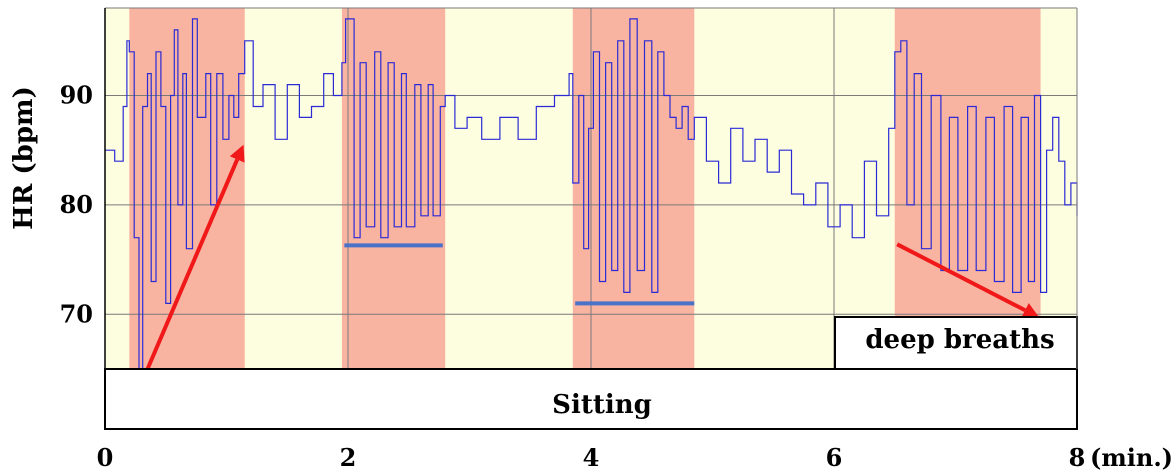 The width and height of the screenshot is (1175, 474). What do you see at coordinates (348, 457) in the screenshot?
I see `x-tick-label-2: 2` at bounding box center [348, 457].